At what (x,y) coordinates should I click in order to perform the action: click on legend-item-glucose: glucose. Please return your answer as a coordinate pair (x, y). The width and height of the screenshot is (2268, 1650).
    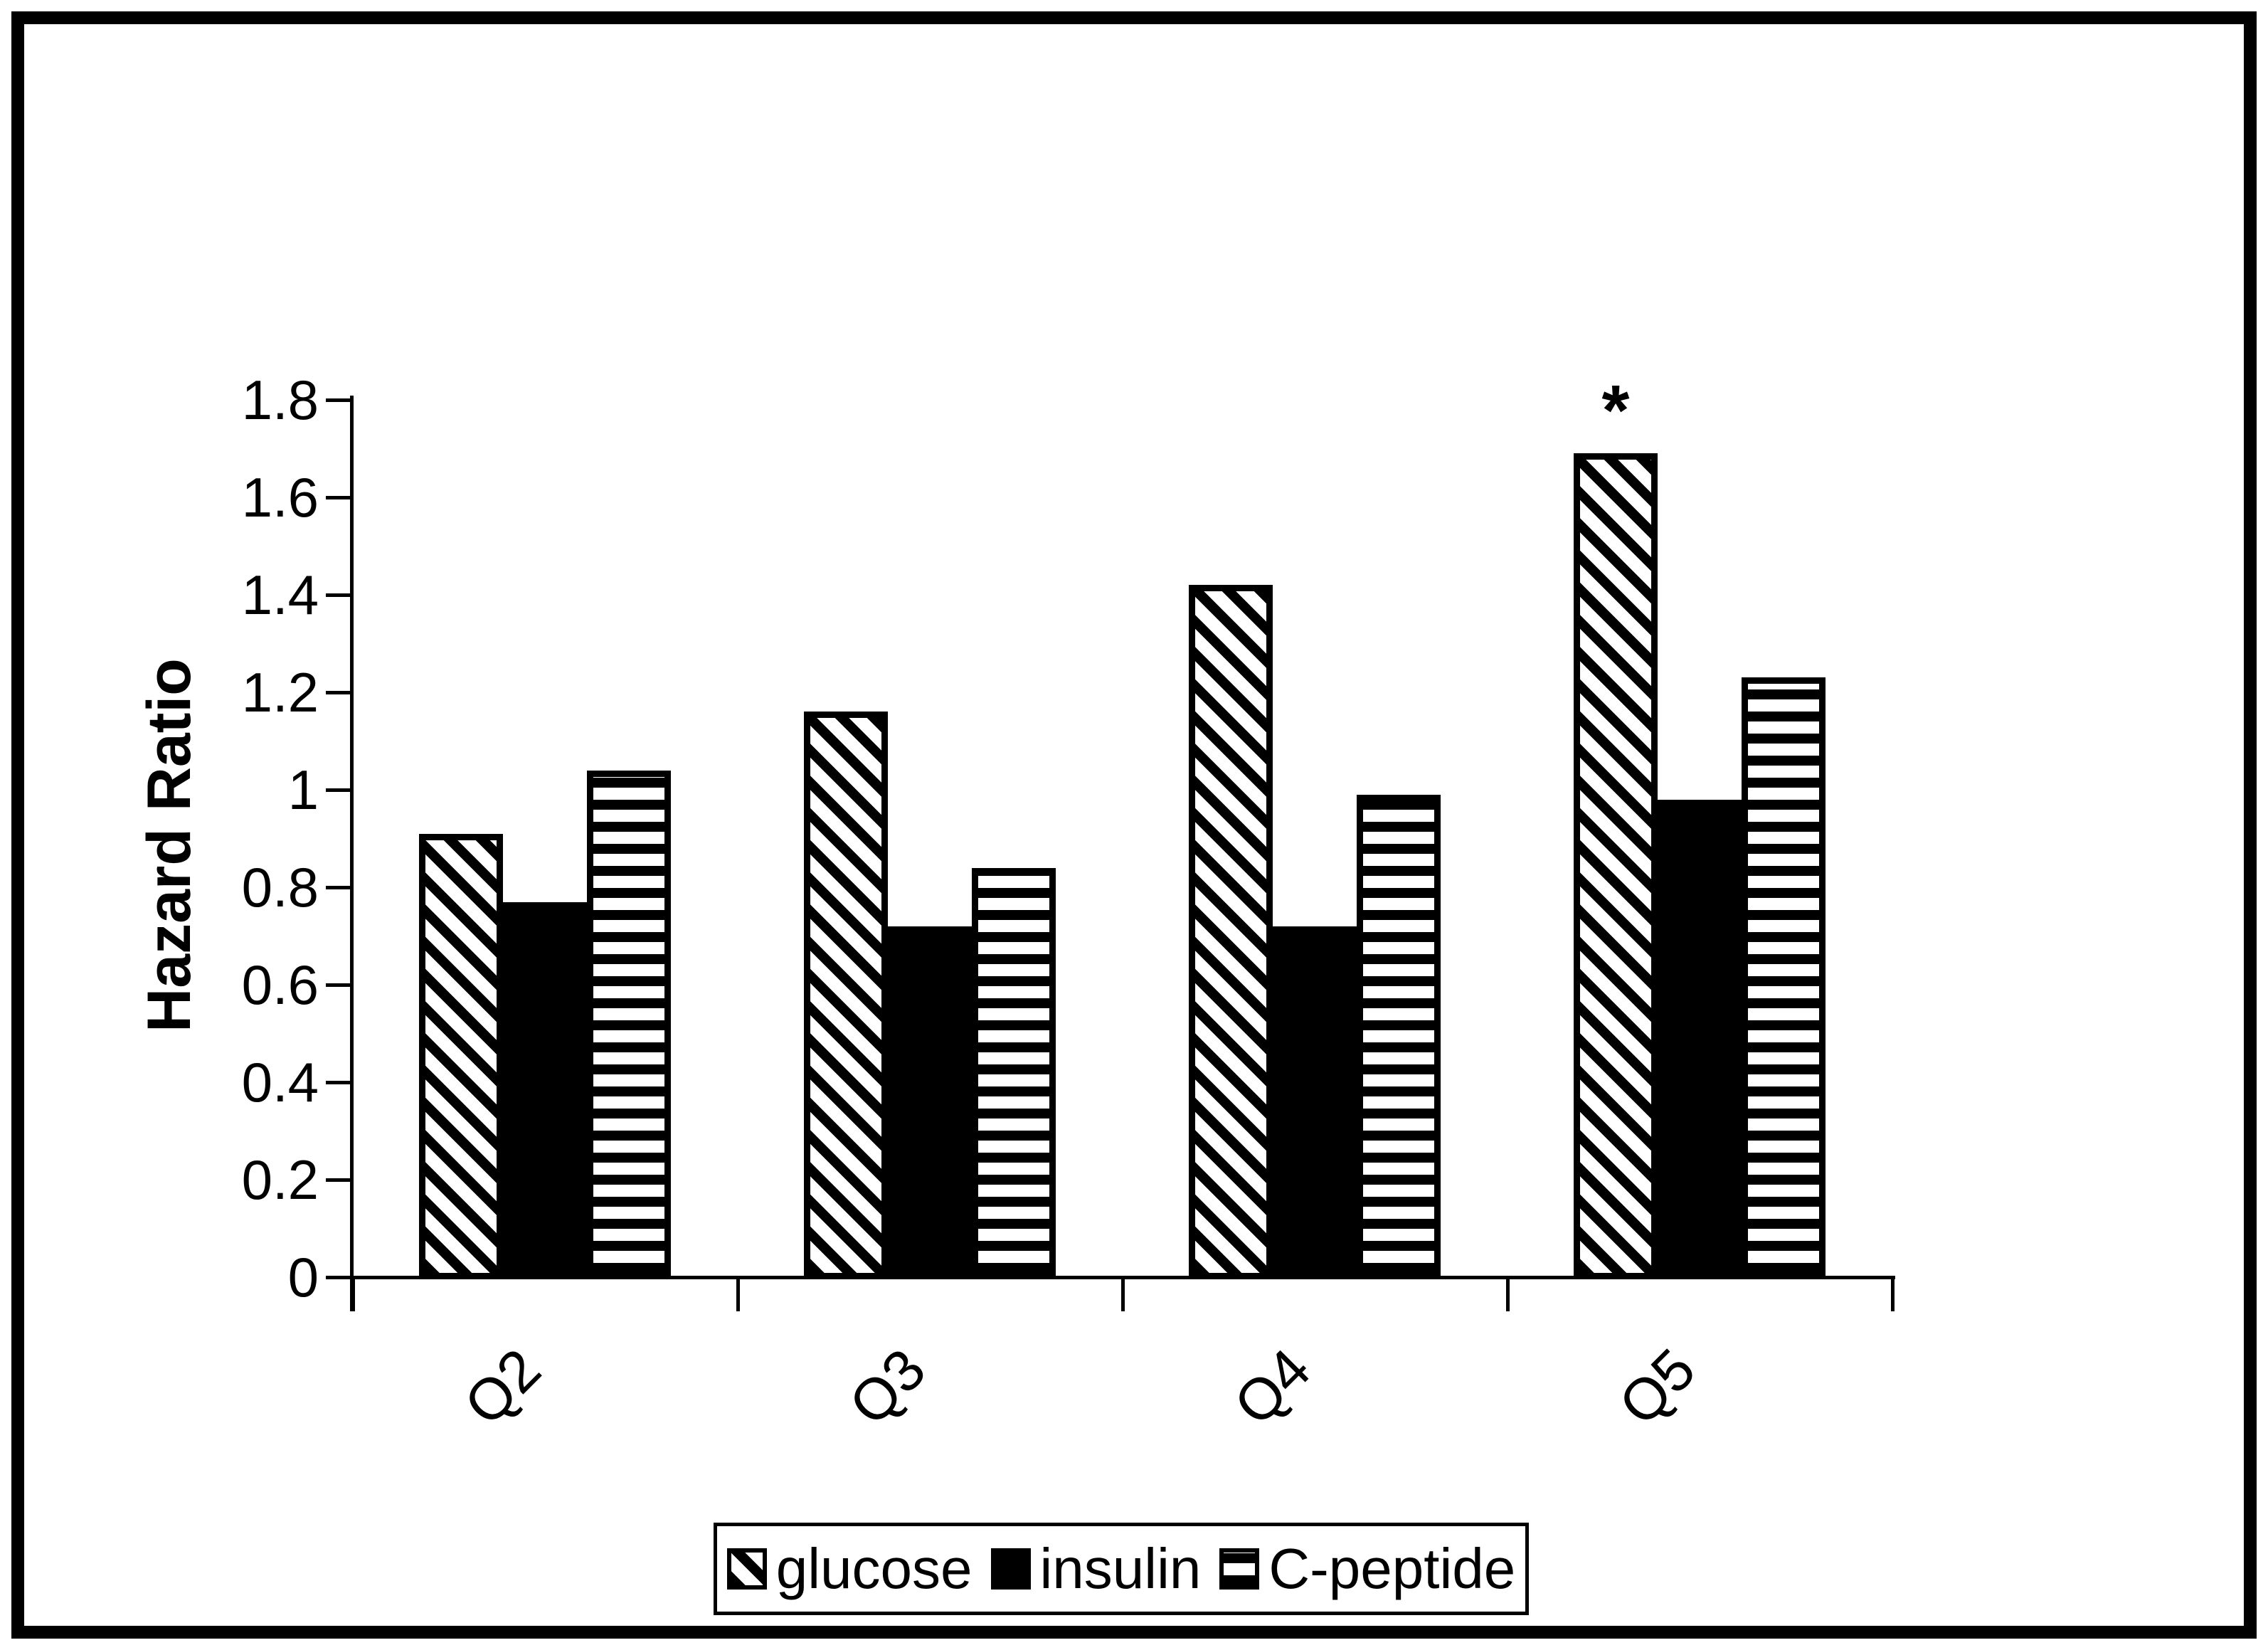
    Looking at the image, I should click on (850, 1569).